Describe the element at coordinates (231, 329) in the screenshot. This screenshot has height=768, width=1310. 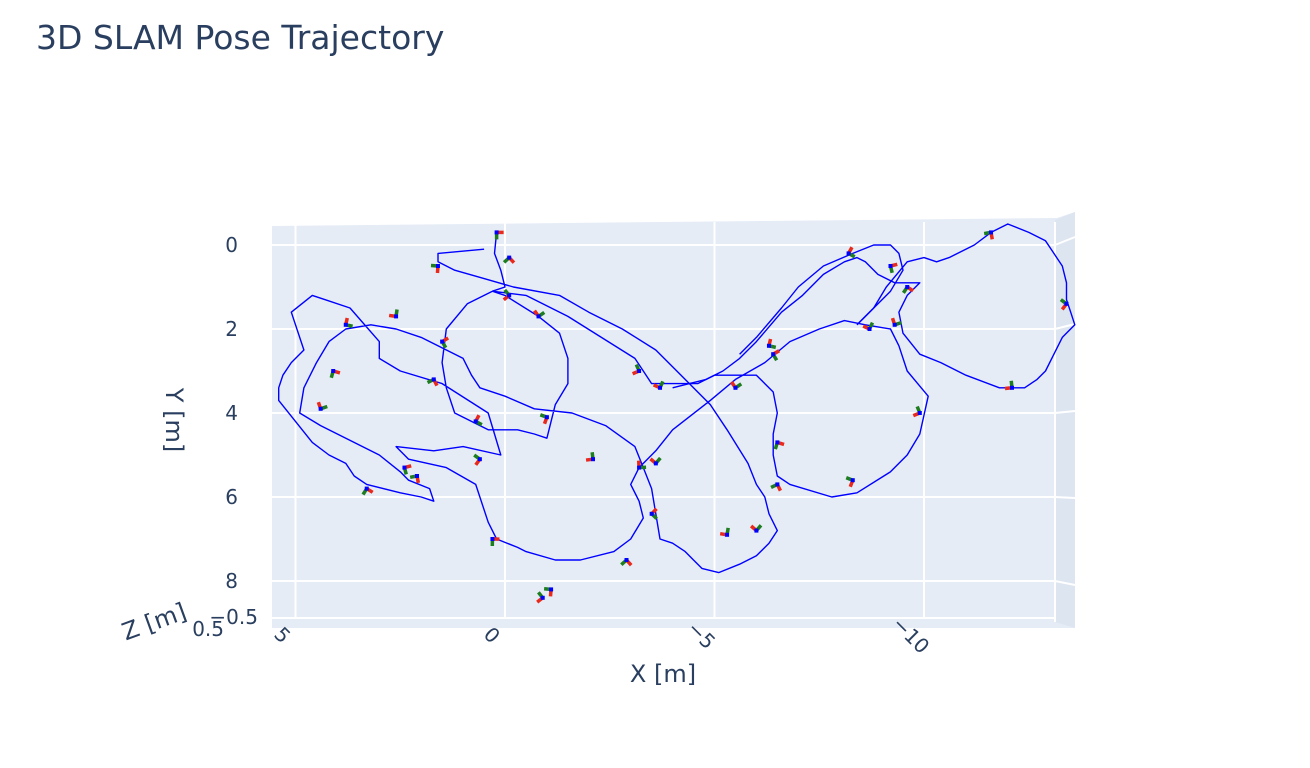
I see `y-tick-label: 2` at that location.